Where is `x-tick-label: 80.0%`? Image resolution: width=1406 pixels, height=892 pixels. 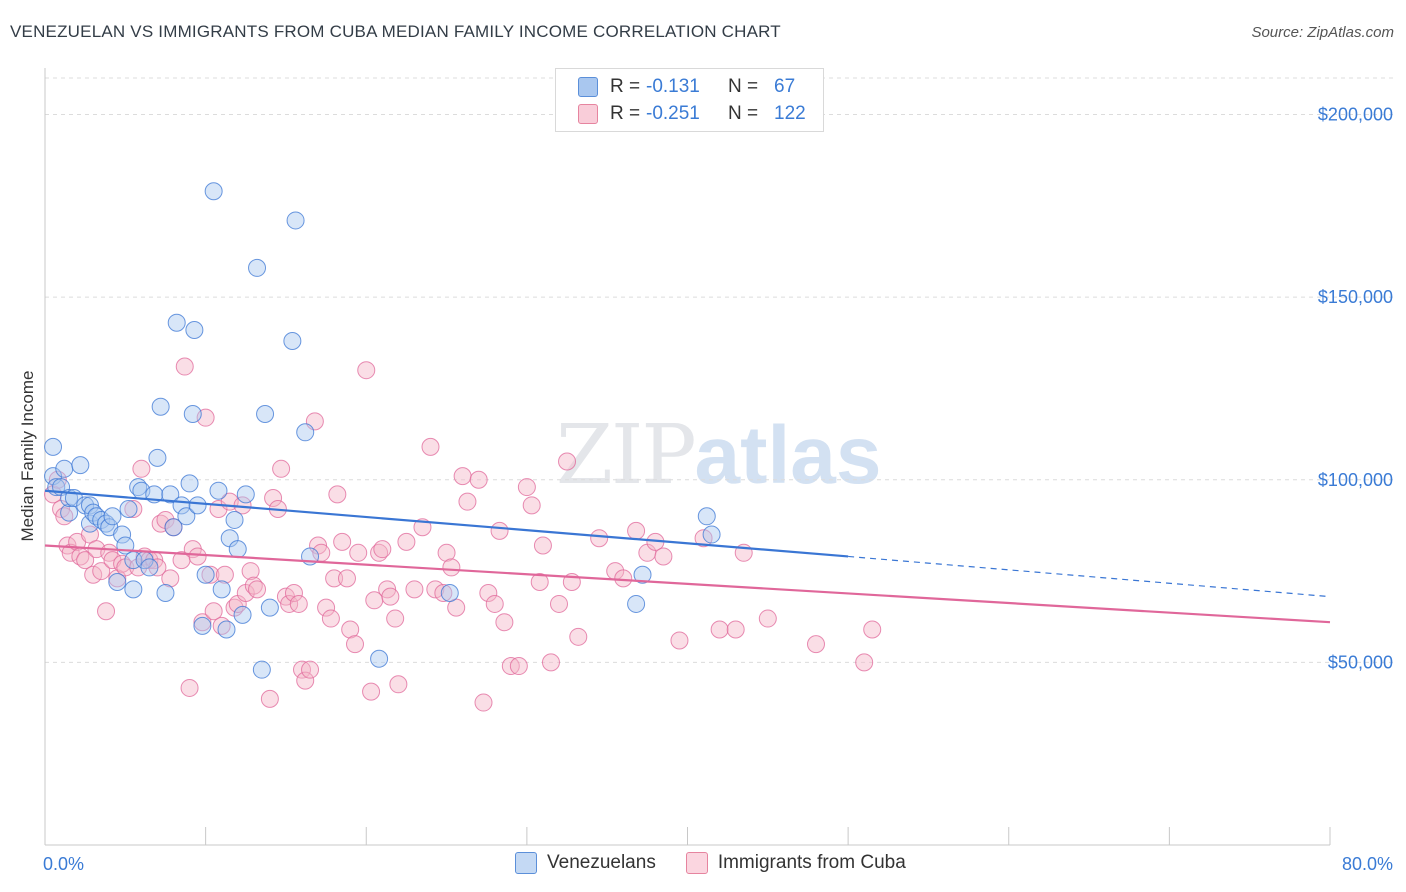
x-tick-label: 80.0% is located at coordinates (1367, 864).